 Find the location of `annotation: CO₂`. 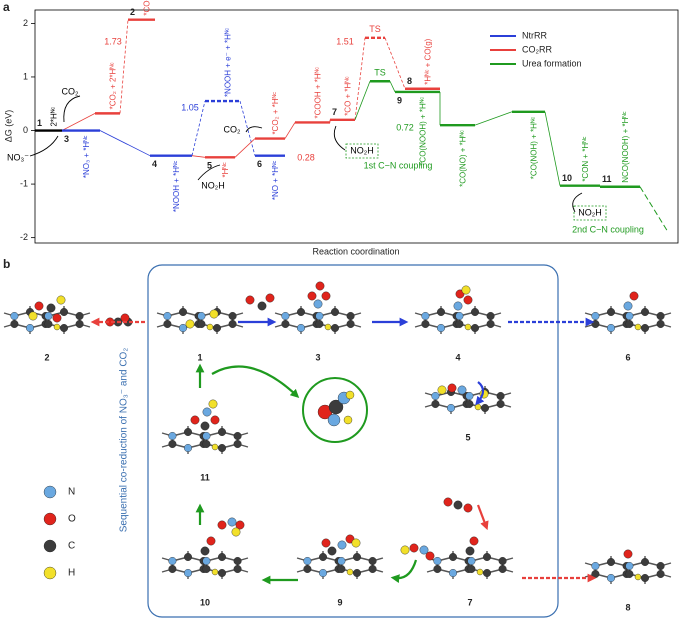

annotation: CO₂ is located at coordinates (71, 91).